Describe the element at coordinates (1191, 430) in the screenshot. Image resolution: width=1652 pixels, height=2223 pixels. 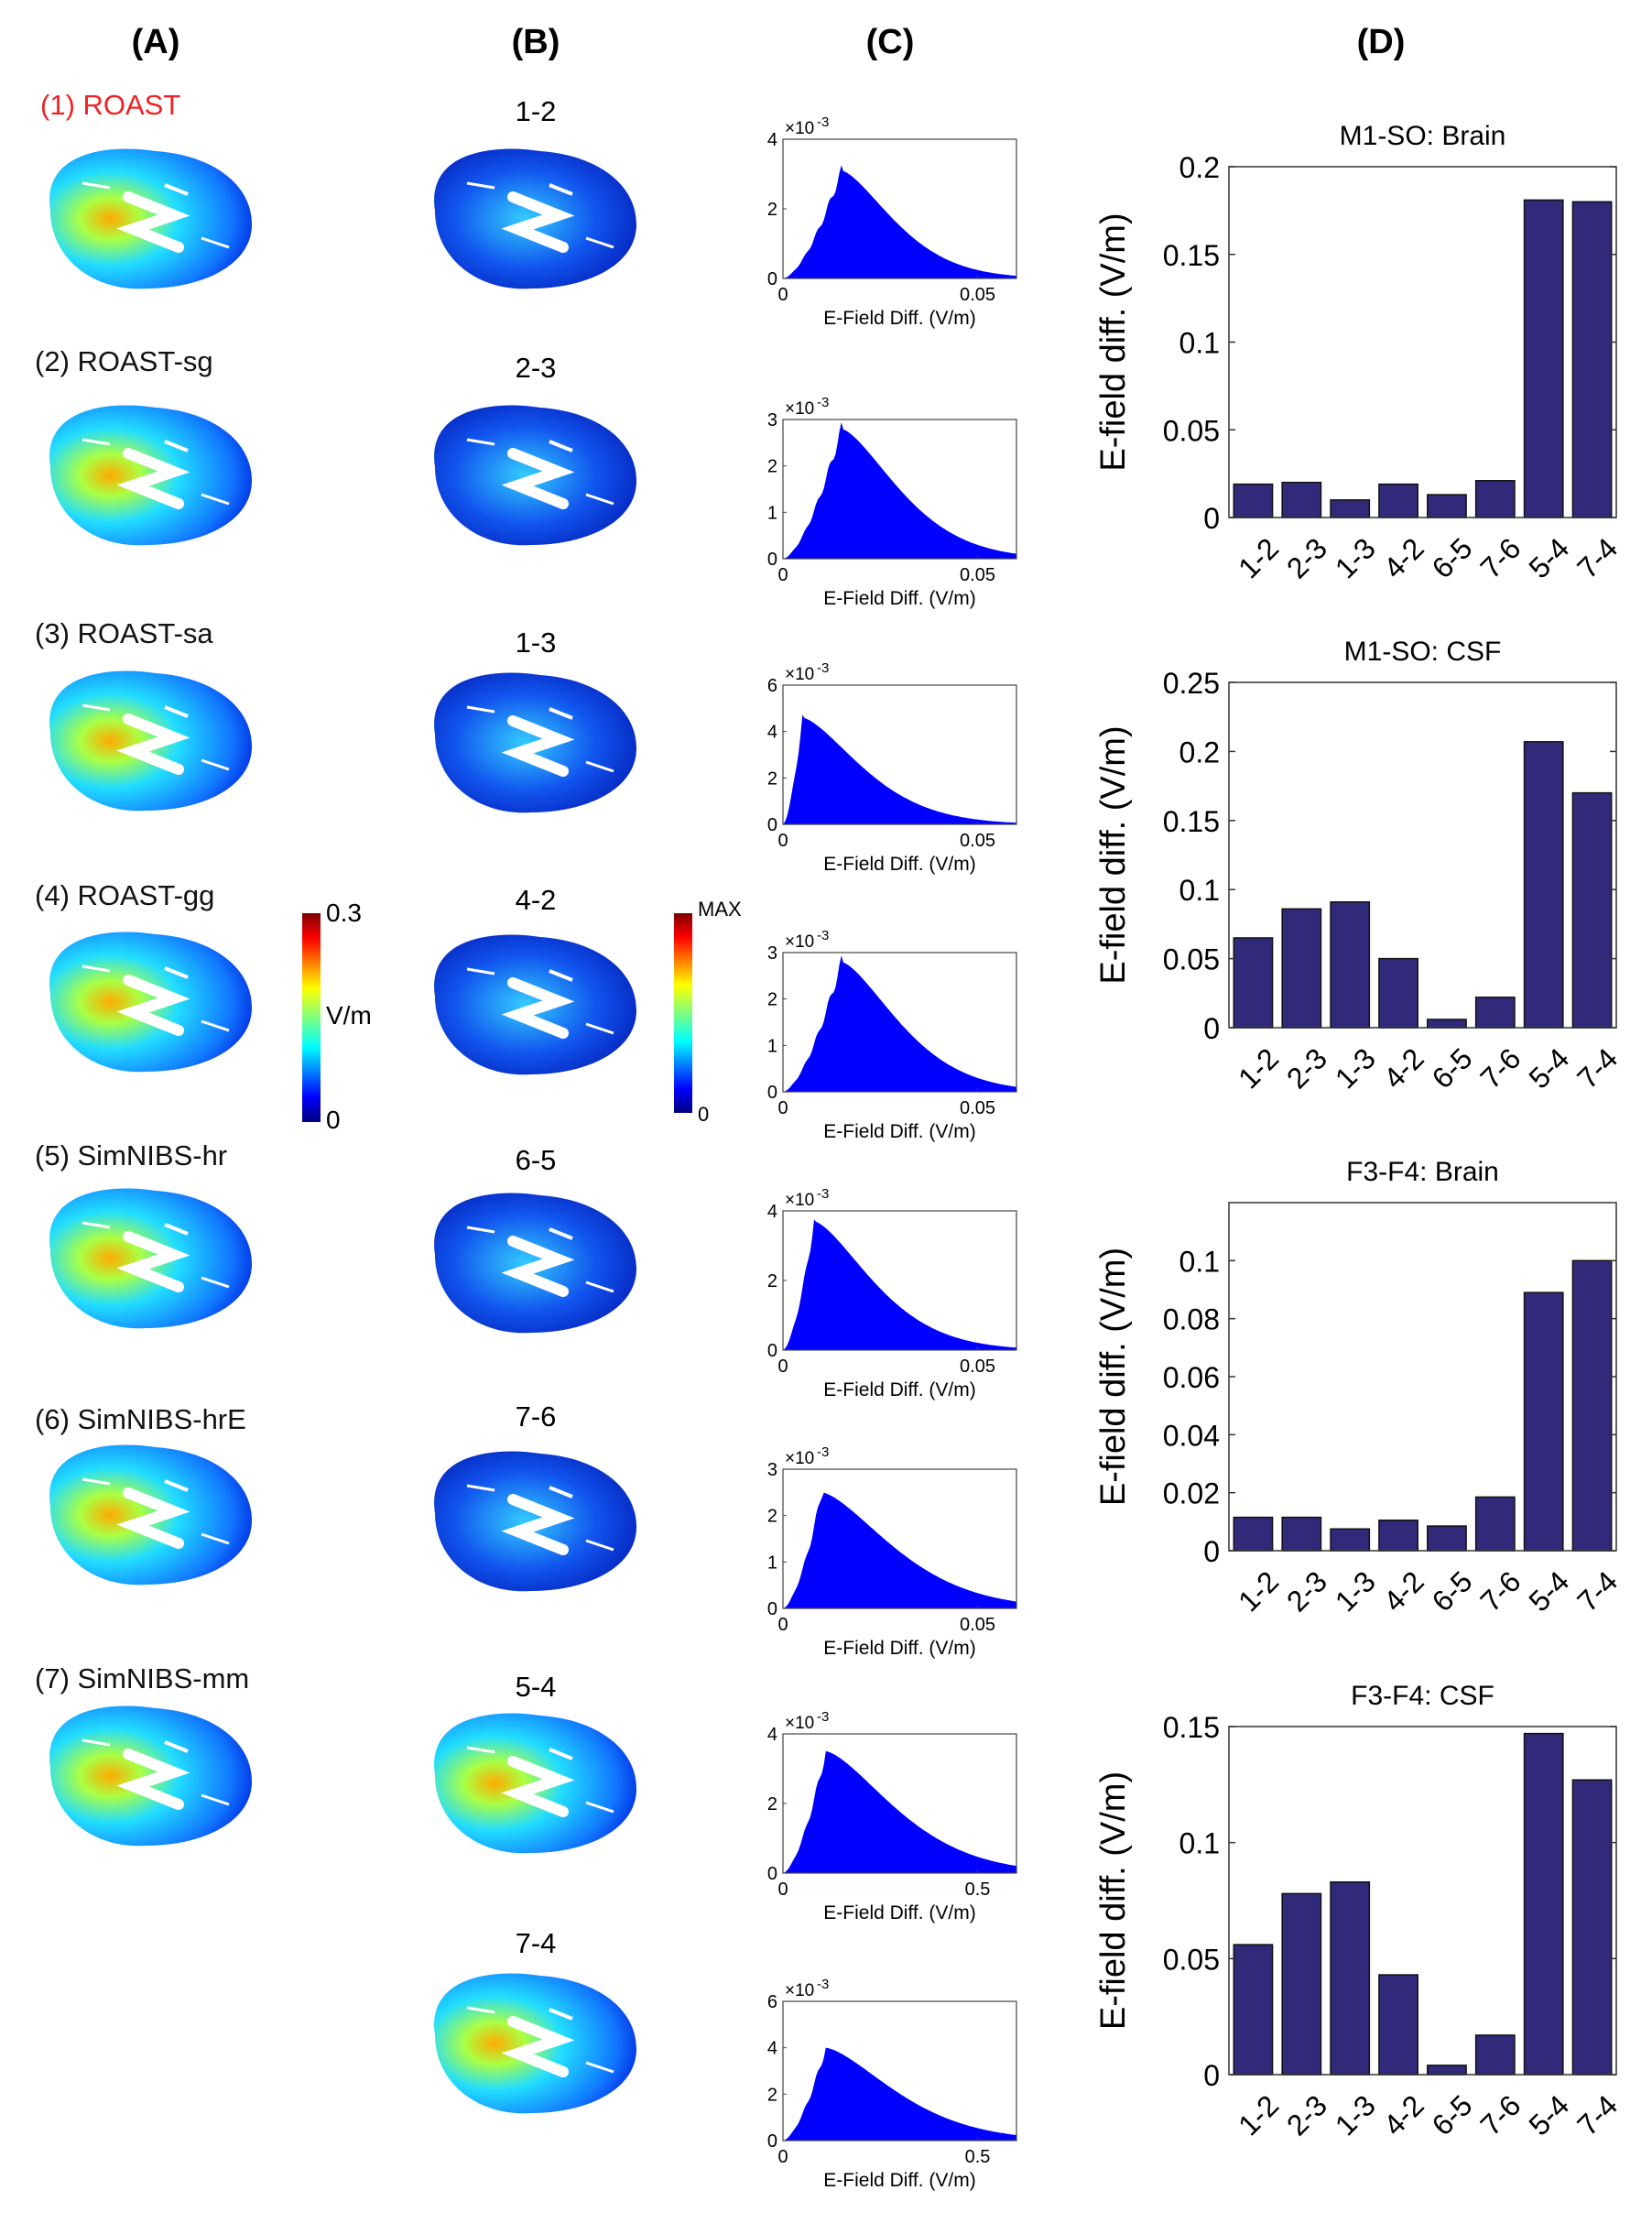
I see `bar-chart-ytick-label: 0.05` at that location.